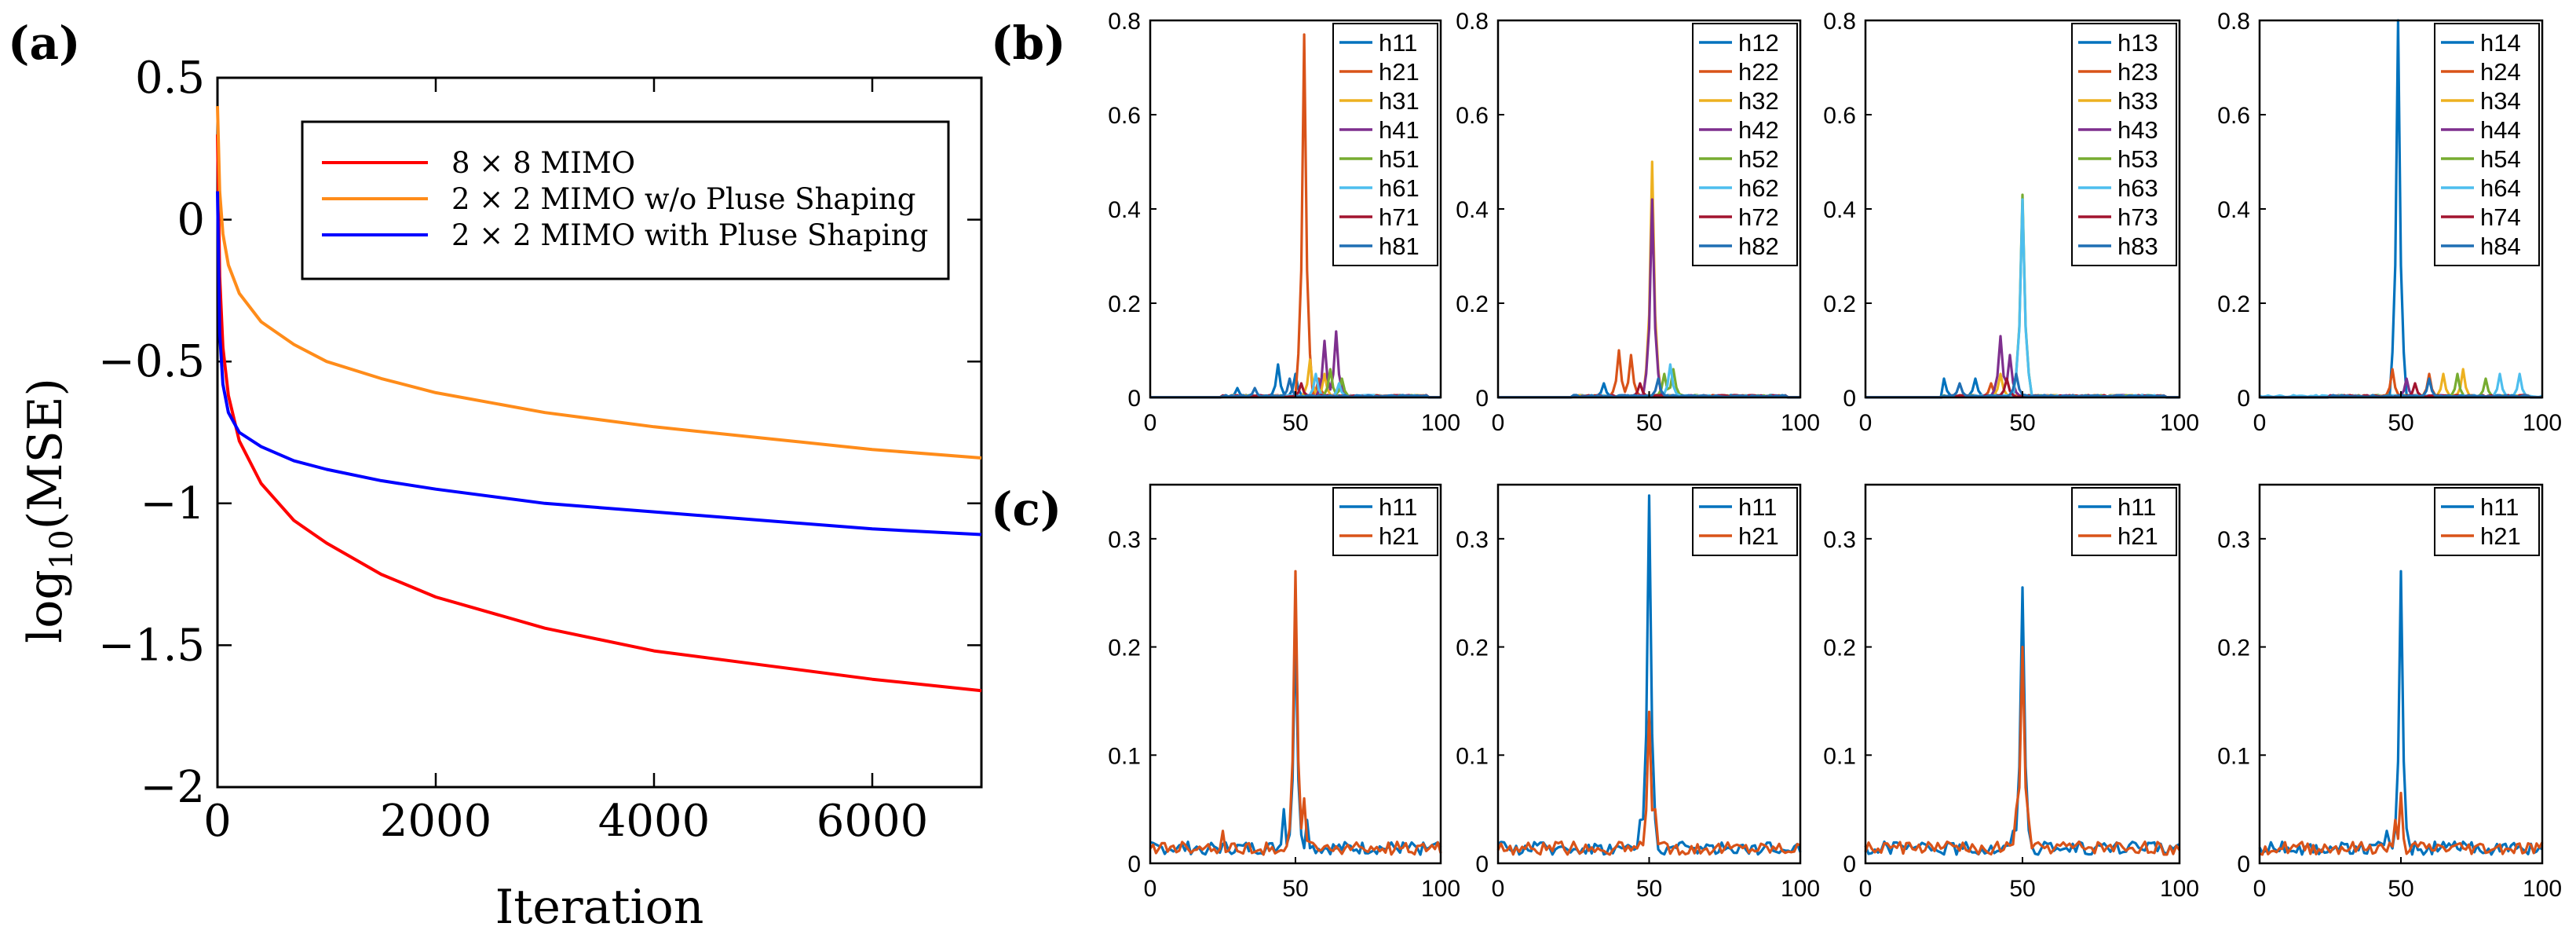 The height and width of the screenshot is (945, 2576). Describe the element at coordinates (1150, 423) in the screenshot. I see `chart-b1-xtick-label: 0` at that location.